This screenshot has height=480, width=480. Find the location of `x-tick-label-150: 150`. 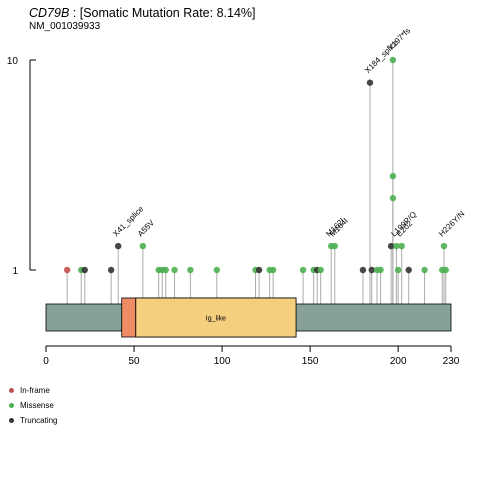

x-tick-label-150: 150 is located at coordinates (310, 361).